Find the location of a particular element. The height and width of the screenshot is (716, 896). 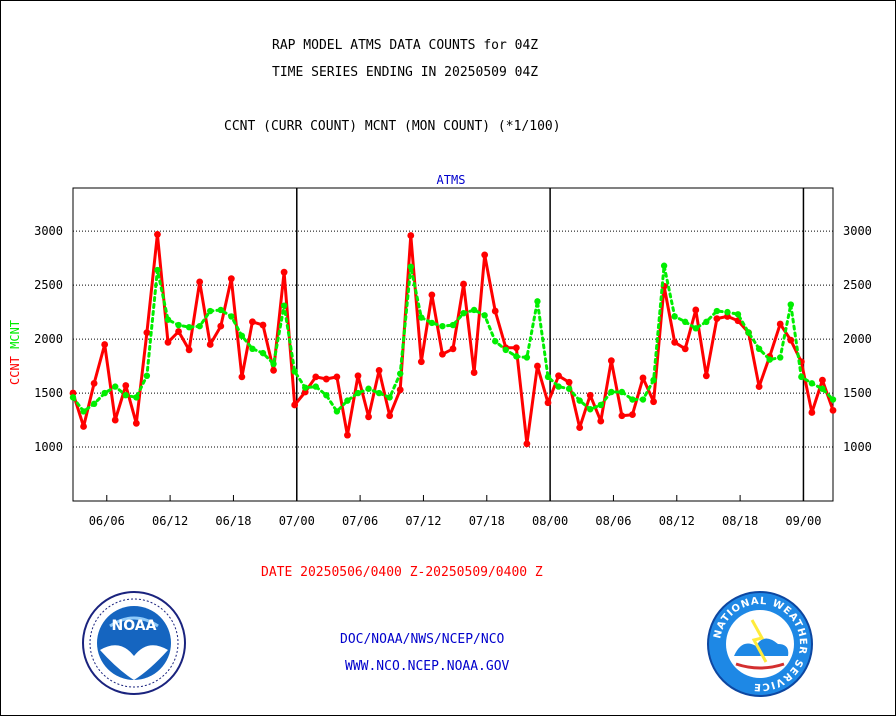

y-tick-label-left: 2500 is located at coordinates (48, 285).